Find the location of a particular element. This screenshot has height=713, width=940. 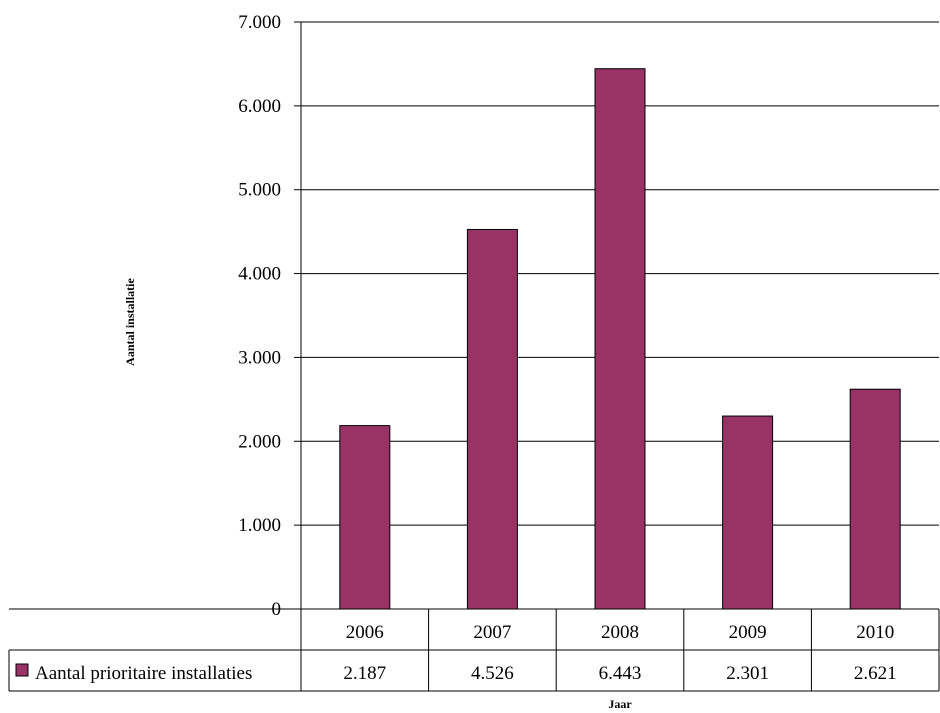

data-label: 2.301 is located at coordinates (747, 673).